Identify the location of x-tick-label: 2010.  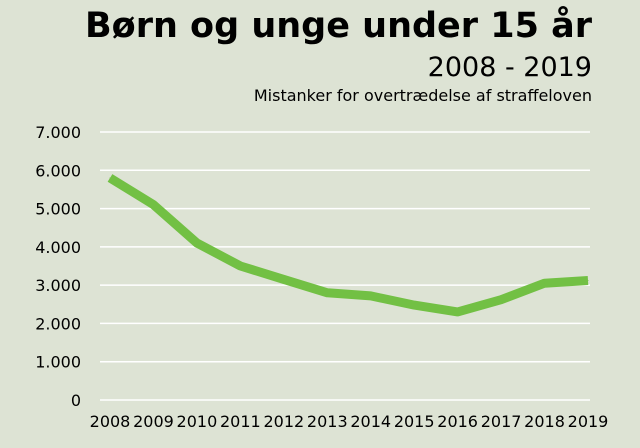
(197, 421).